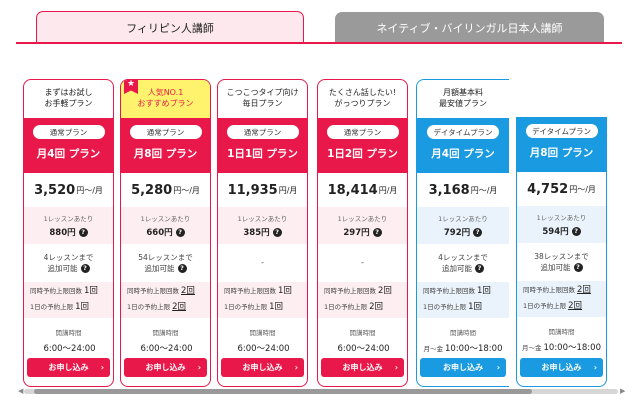 The image size is (640, 405). Describe the element at coordinates (165, 93) in the screenshot. I see `plan-catch-line-1: 人気NO.1` at that location.